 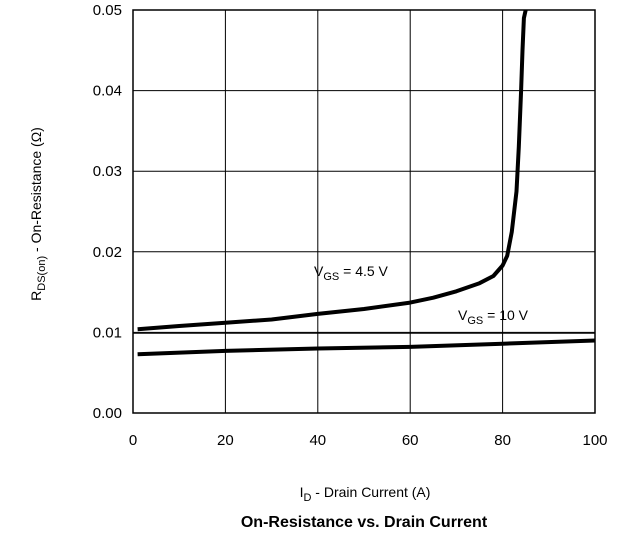 What do you see at coordinates (107, 10) in the screenshot?
I see `y-tick-label: 0.05` at bounding box center [107, 10].